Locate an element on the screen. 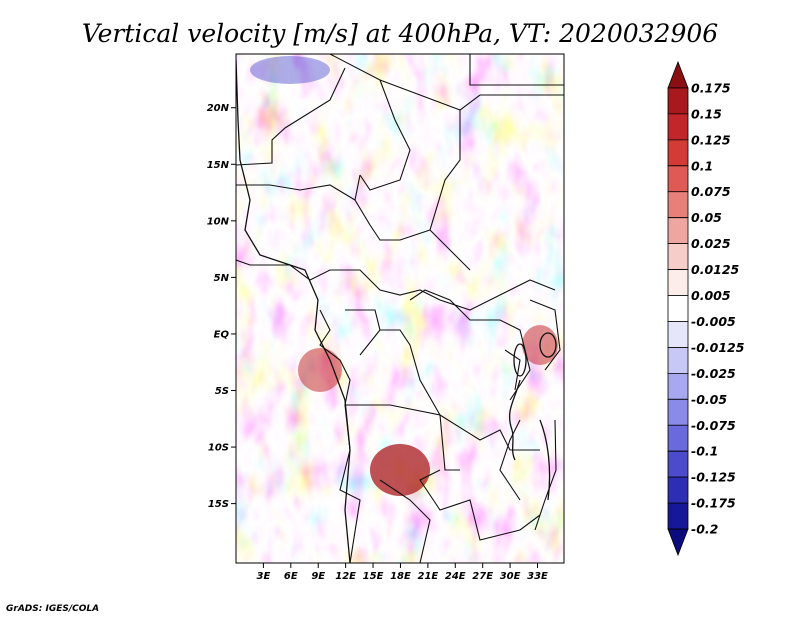  colorbar-label: 0.125 is located at coordinates (711, 139).